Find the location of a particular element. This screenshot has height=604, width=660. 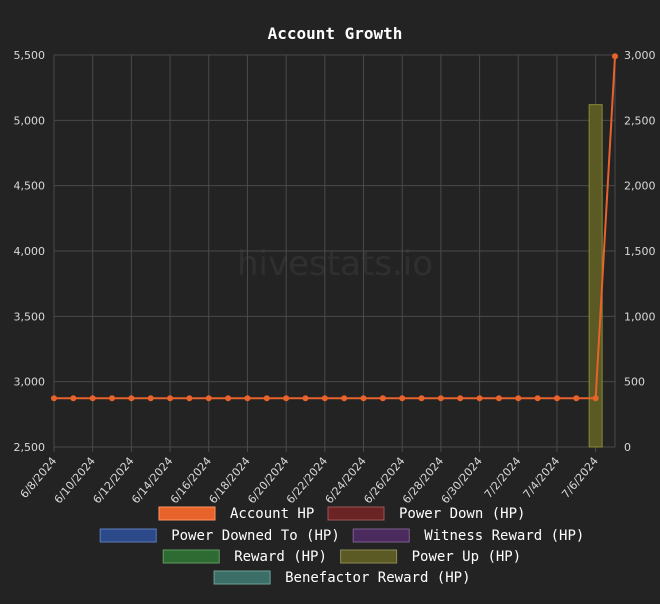

y-right-tick-label: 0 is located at coordinates (627, 447).